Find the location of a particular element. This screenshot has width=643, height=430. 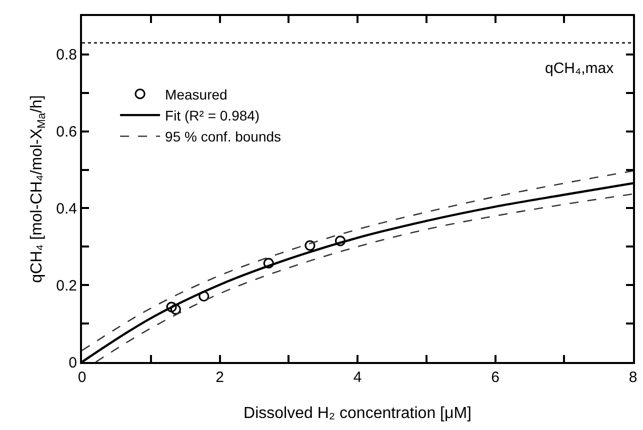

x-tick-label: 4 is located at coordinates (357, 377).